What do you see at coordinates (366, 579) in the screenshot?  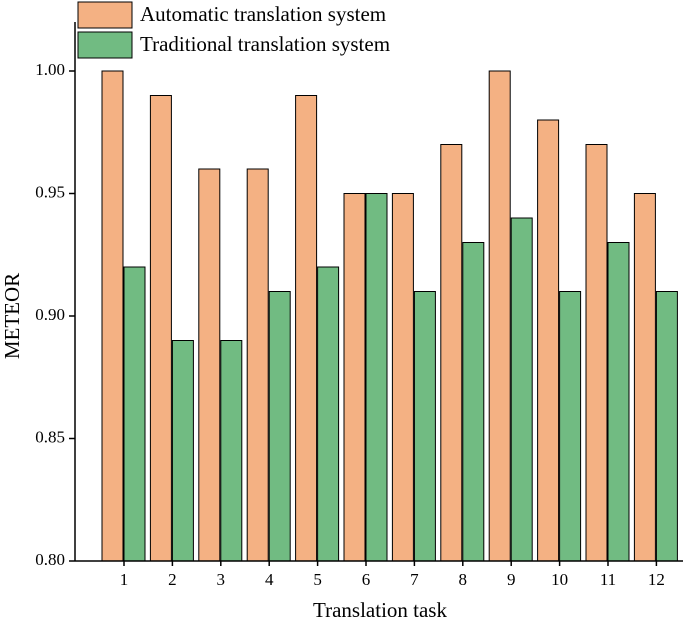 I see `x-tick-label: 6` at bounding box center [366, 579].